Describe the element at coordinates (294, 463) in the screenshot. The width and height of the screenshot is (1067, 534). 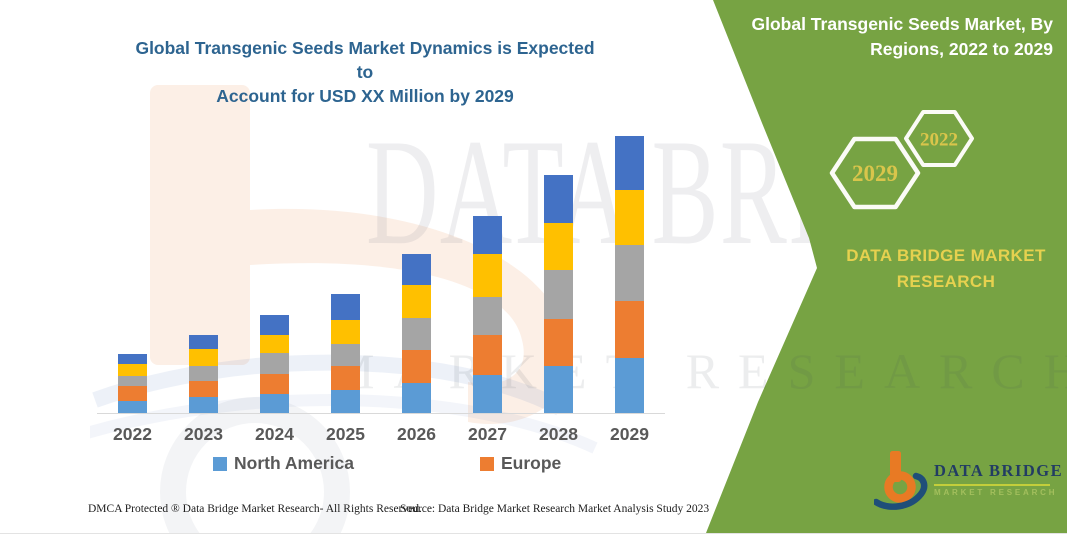
I see `legend-label-north-america: North America` at that location.